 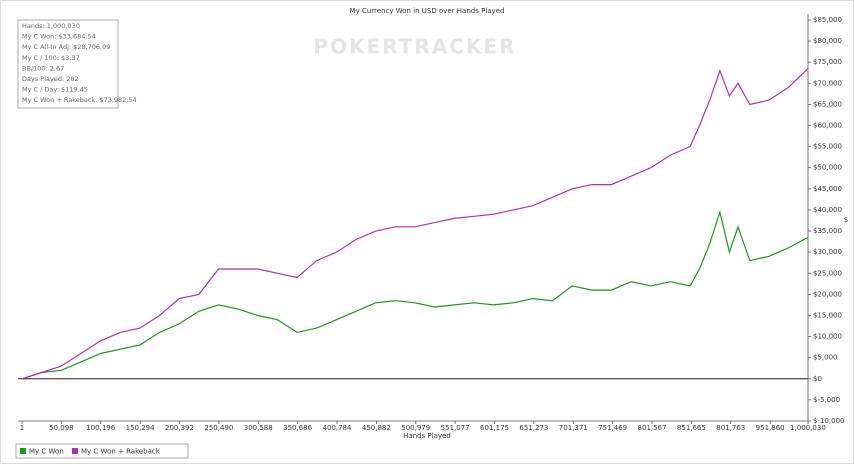 I want to click on y-tick-label: $50,000, so click(x=827, y=168).